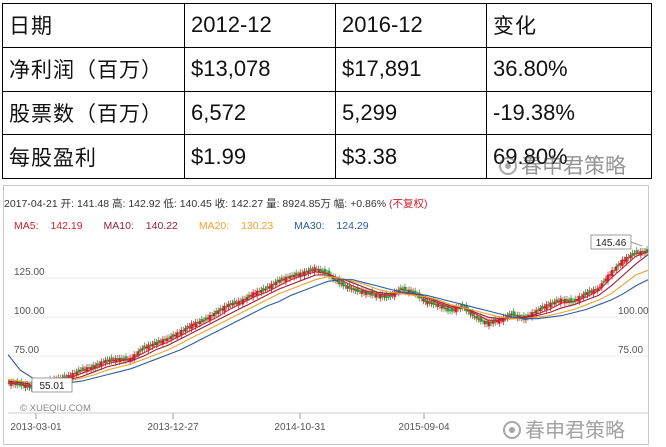 This screenshot has height=447, width=666. Describe the element at coordinates (331, 226) in the screenshot. I see `ma30-label: MA30: 124.29` at that location.